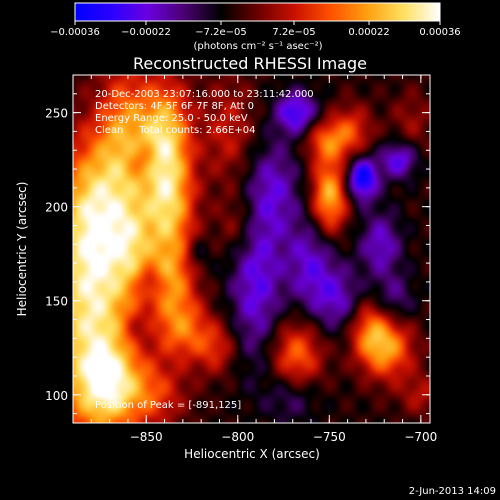 The width and height of the screenshot is (500, 500). Describe the element at coordinates (237, 437) in the screenshot. I see `x-tick-label: −800` at that location.